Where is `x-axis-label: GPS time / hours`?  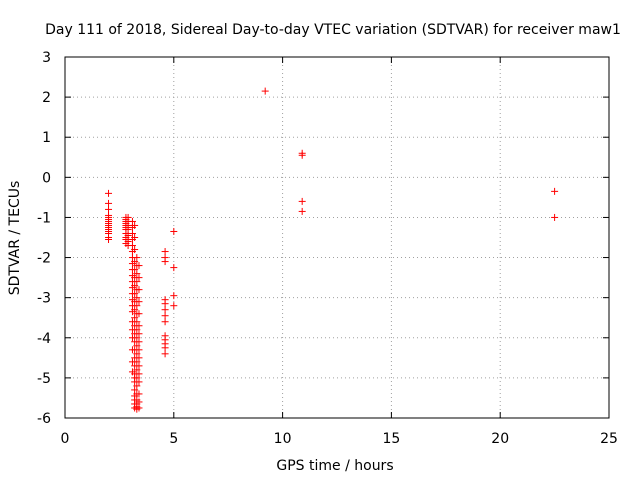
x-axis-label: GPS time / hours is located at coordinates (334, 466).